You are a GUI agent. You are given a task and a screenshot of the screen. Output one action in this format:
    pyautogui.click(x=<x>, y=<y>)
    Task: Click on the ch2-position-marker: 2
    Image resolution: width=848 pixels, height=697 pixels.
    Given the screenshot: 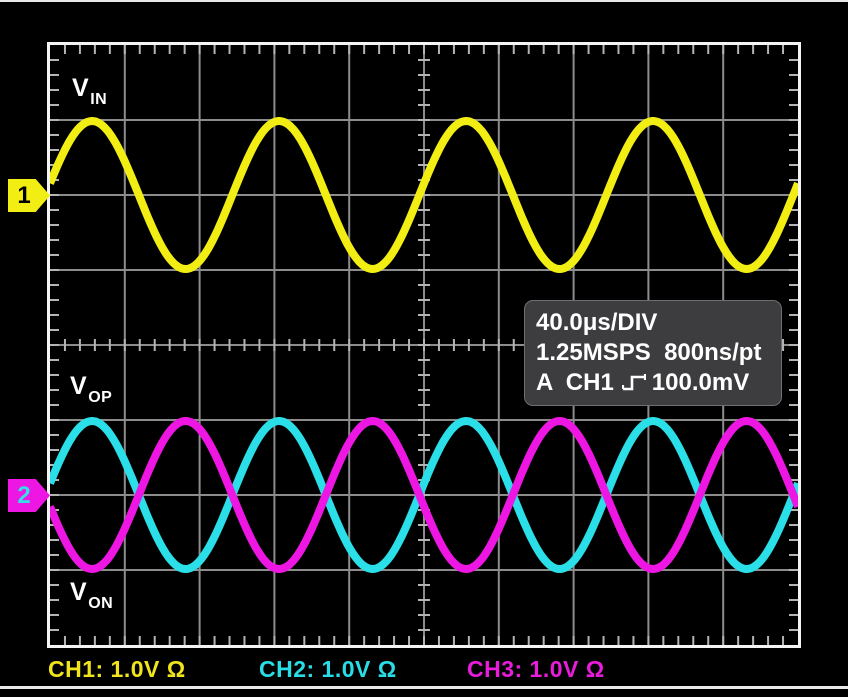 What is the action you would take?
    pyautogui.click(x=29, y=495)
    